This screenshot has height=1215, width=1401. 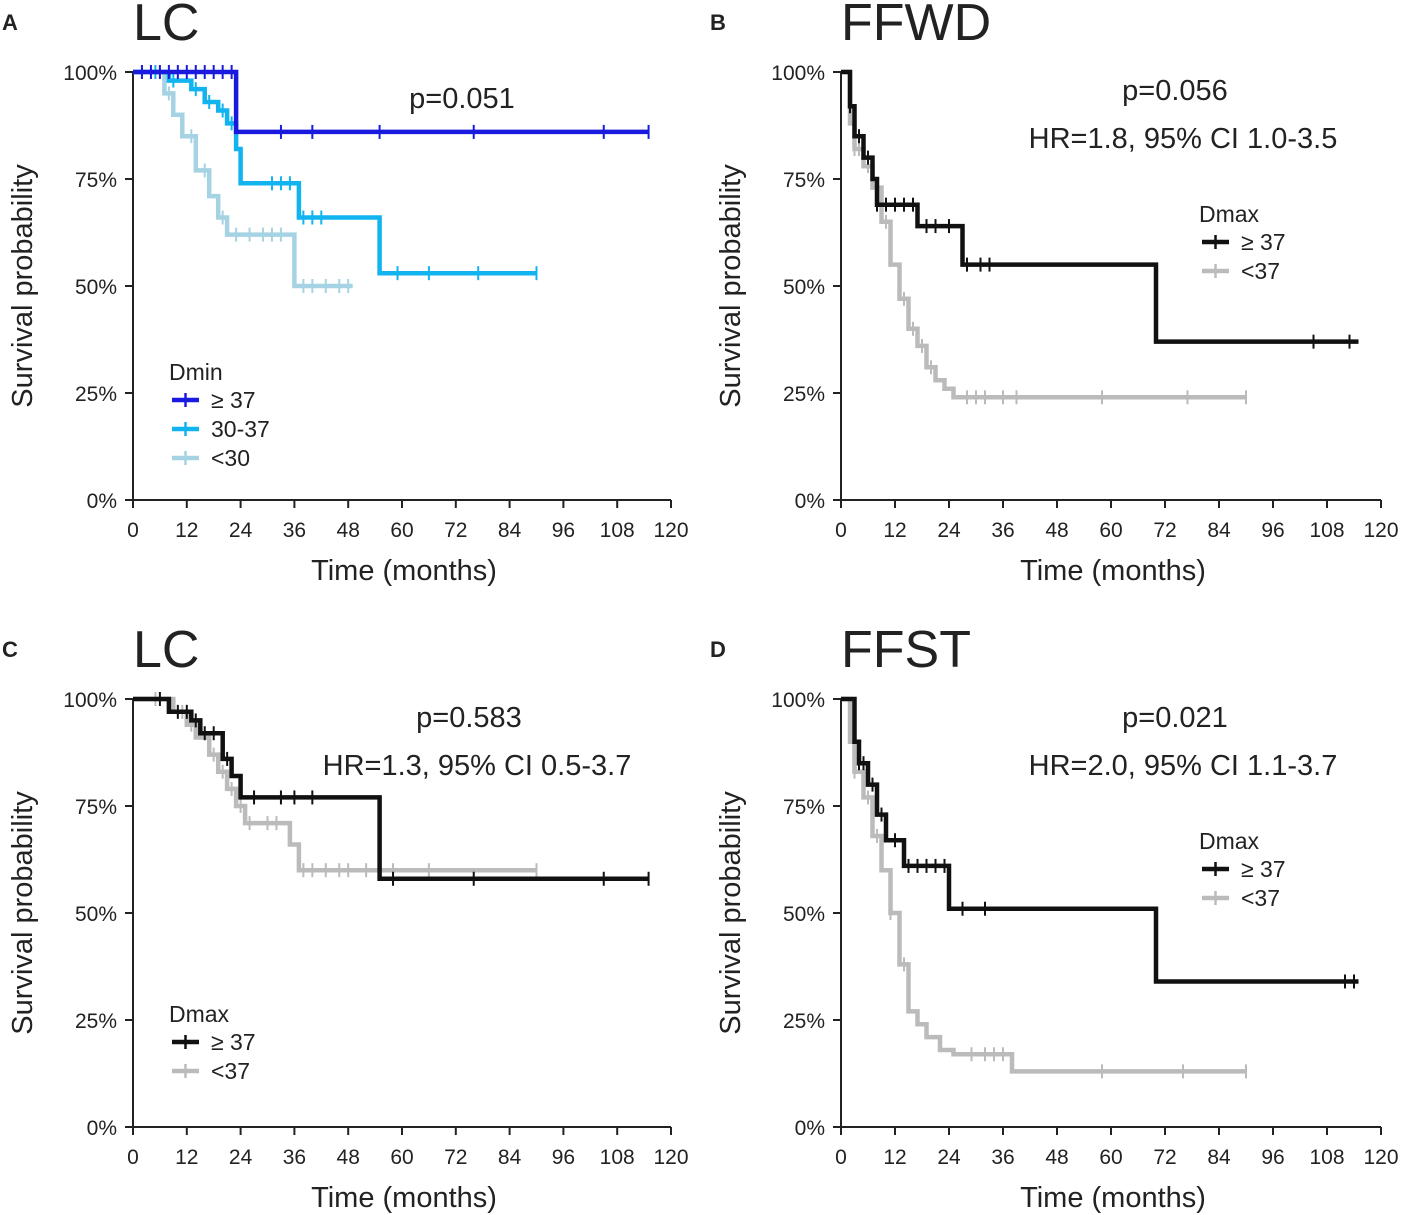 What do you see at coordinates (1183, 139) in the screenshot?
I see `hazard-ratio: HR=1.8, 95% CI 1.0-3.5` at bounding box center [1183, 139].